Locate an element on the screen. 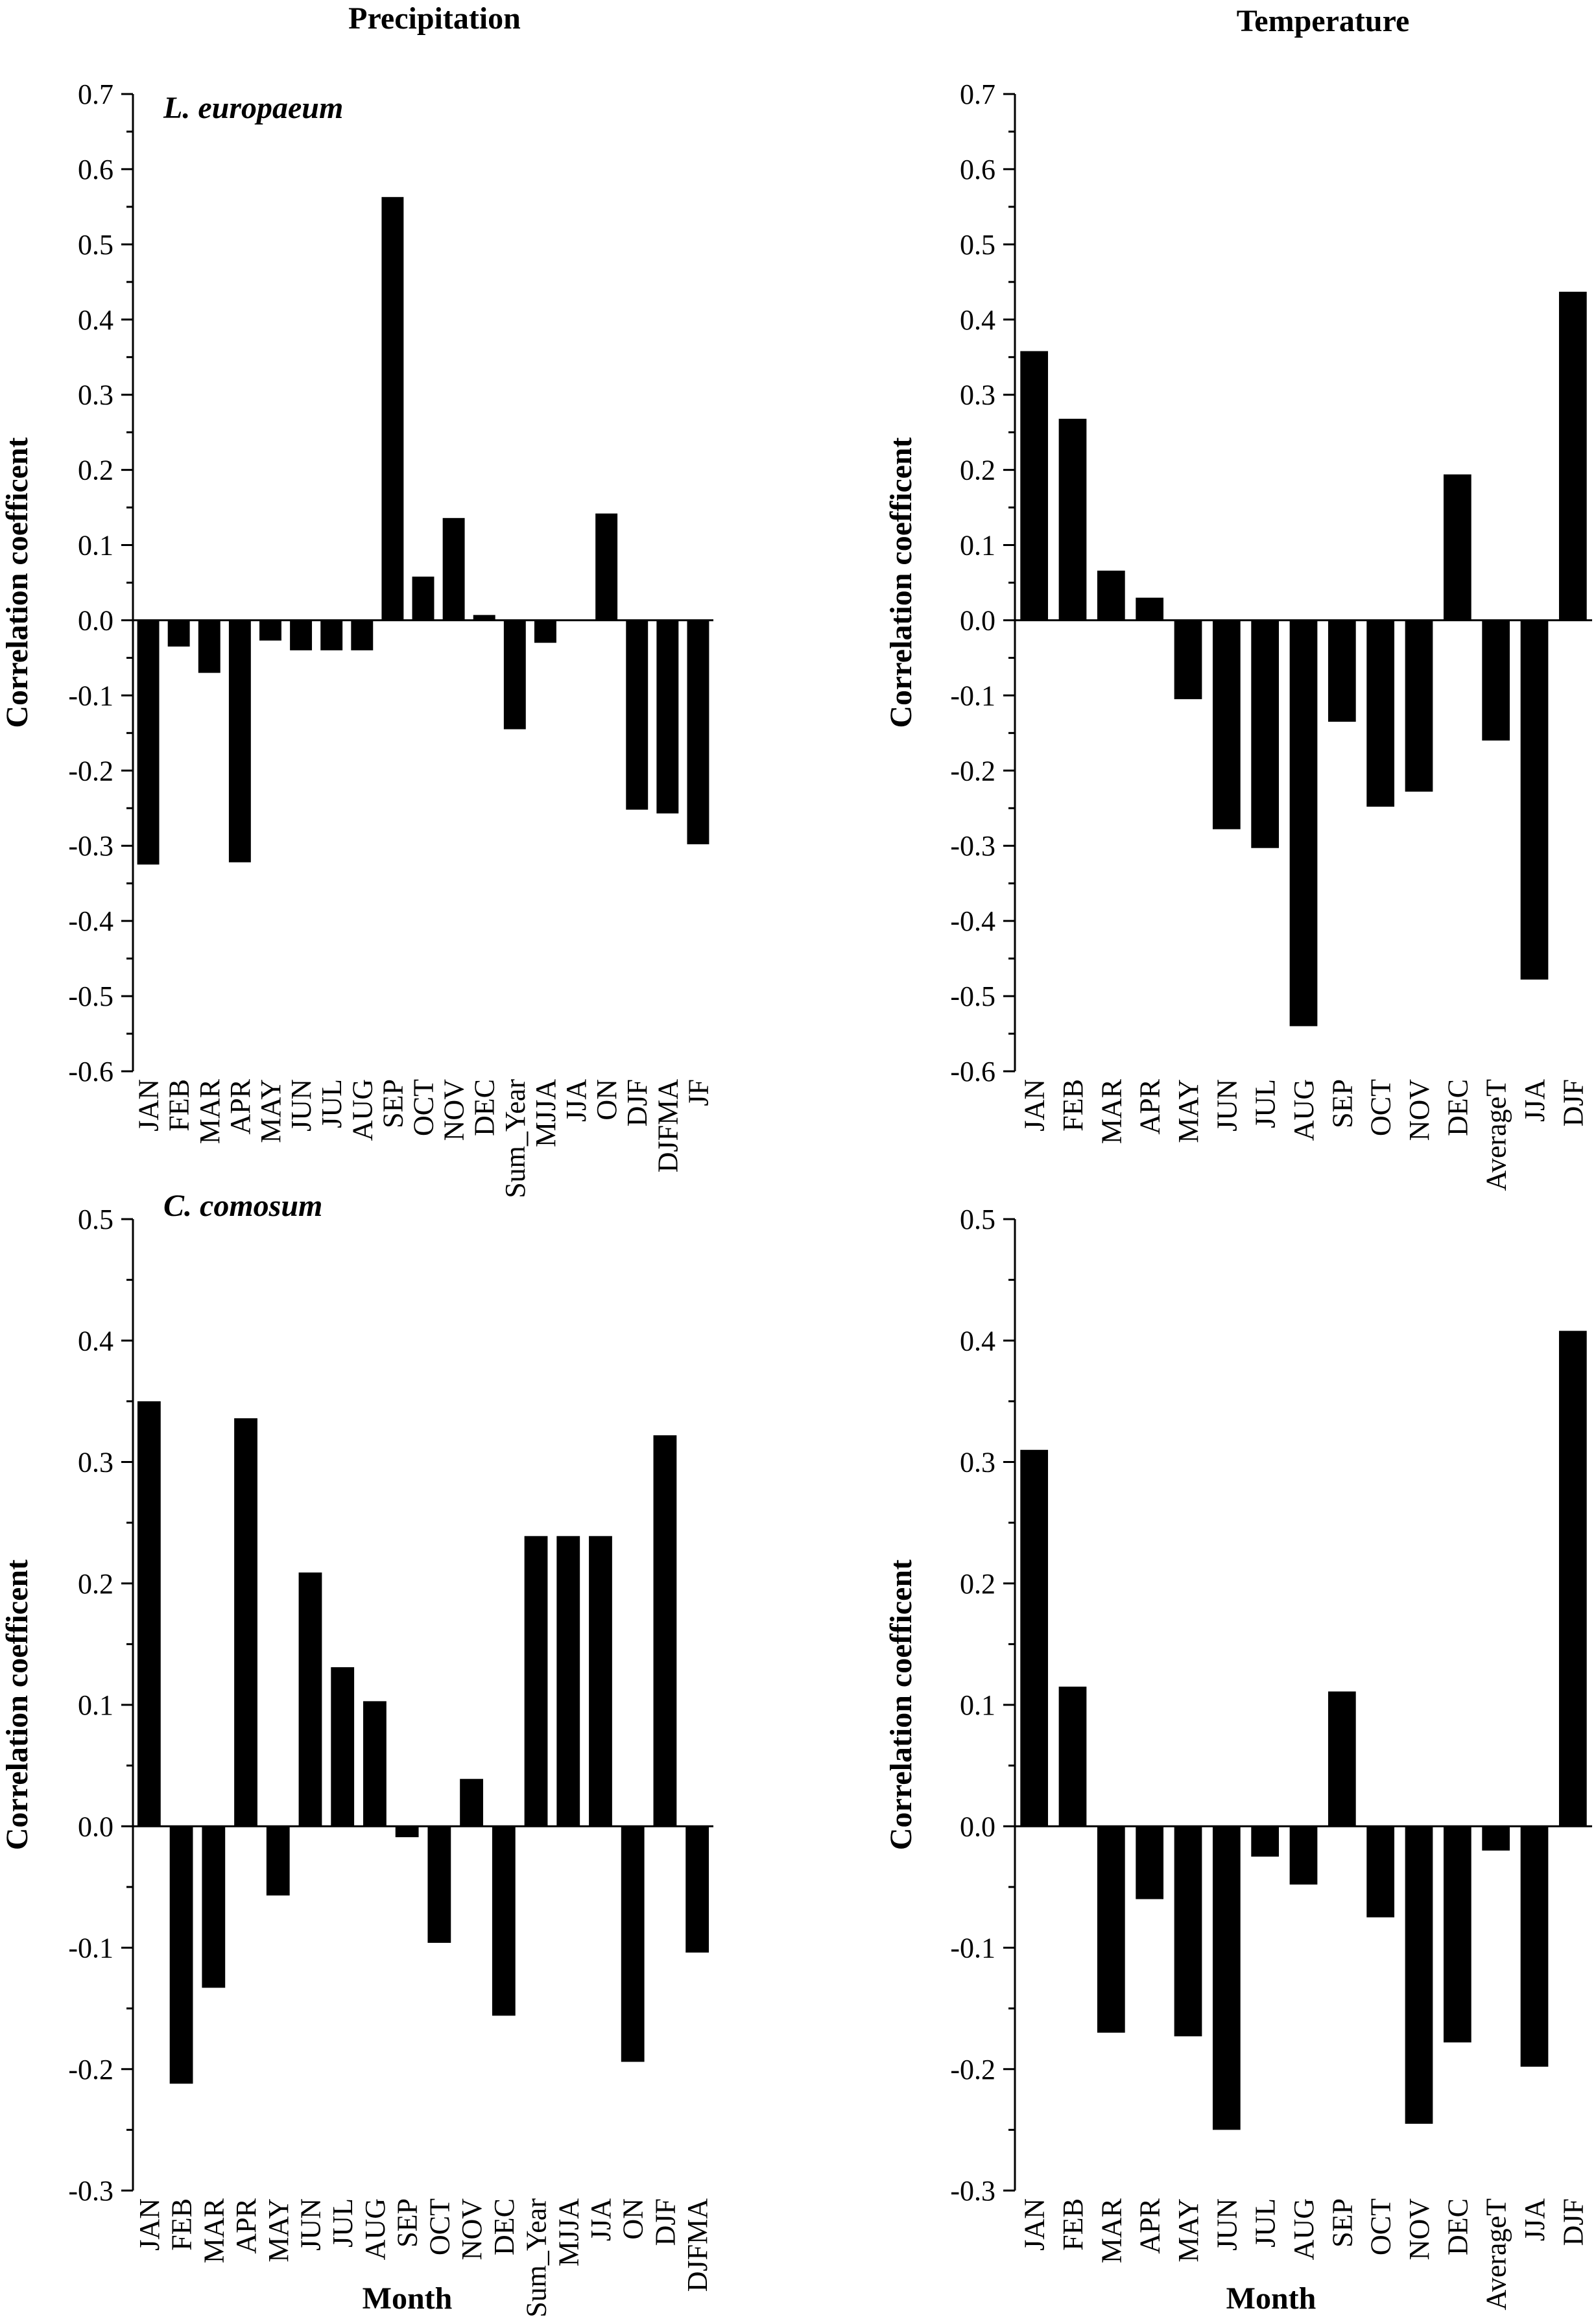 The height and width of the screenshot is (2317, 1596). bar-on is located at coordinates (633, 1944).